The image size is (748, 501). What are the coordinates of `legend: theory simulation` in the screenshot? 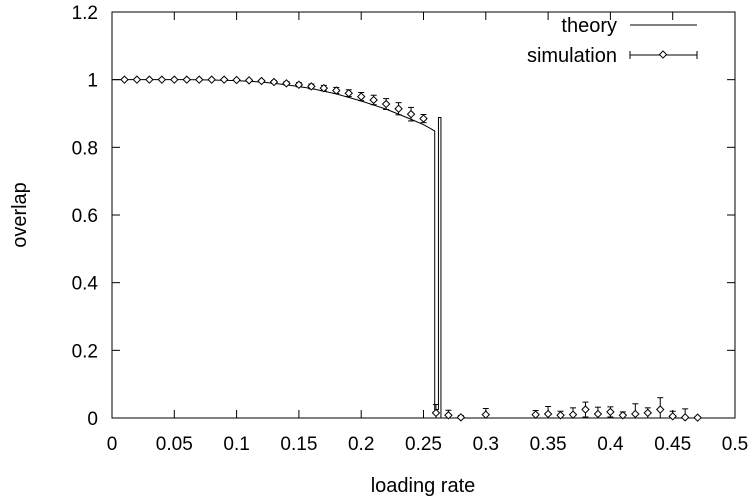 It's located at (612, 41).